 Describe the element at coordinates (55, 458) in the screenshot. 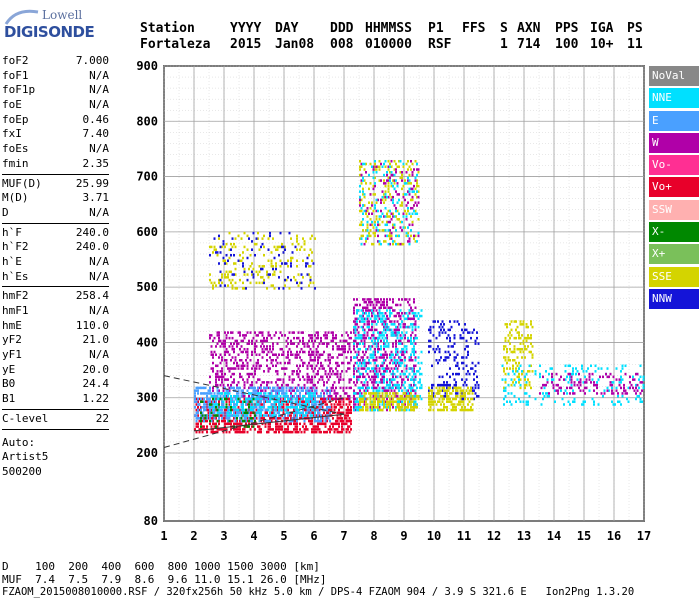

I see `autoscaling-info: Auto: Artist5 500200` at that location.